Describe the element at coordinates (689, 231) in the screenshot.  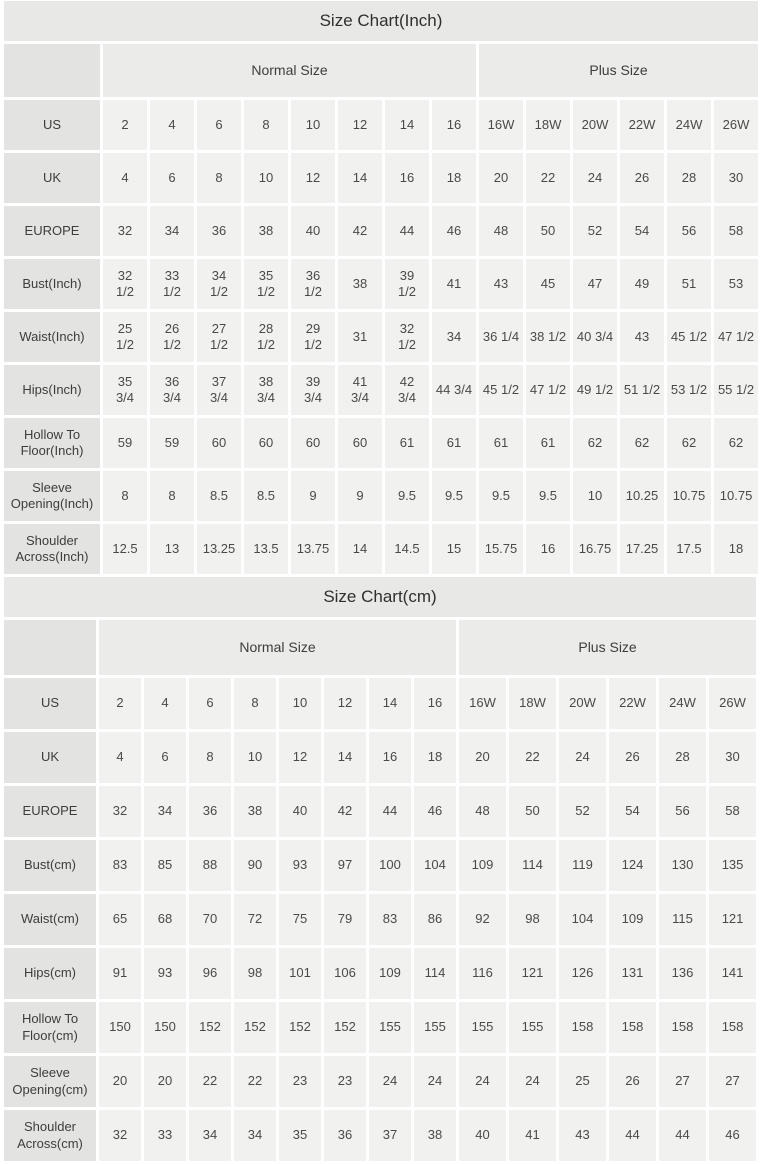
I see `size-cell: 56` at that location.